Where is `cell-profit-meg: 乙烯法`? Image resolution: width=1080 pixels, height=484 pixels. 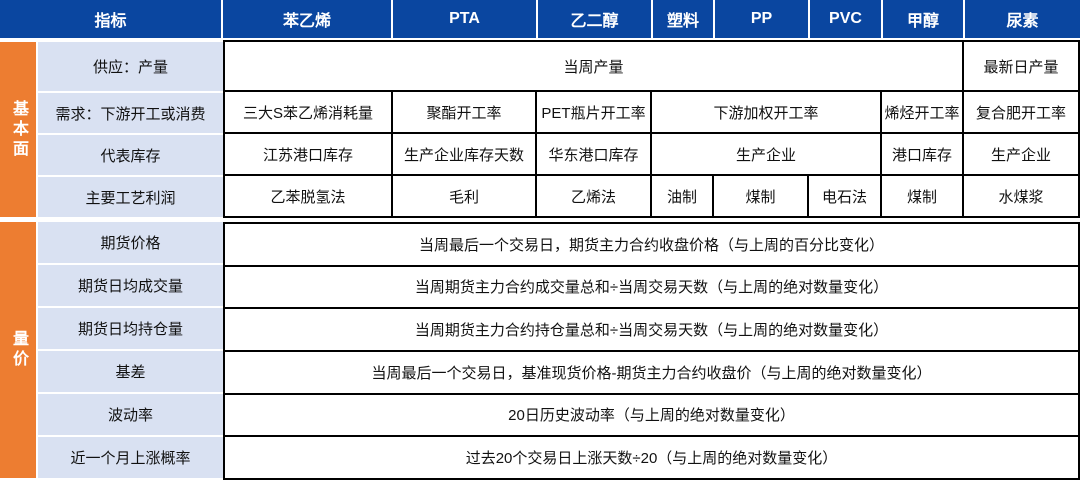
cell-profit-meg: 乙烯法 is located at coordinates (593, 196).